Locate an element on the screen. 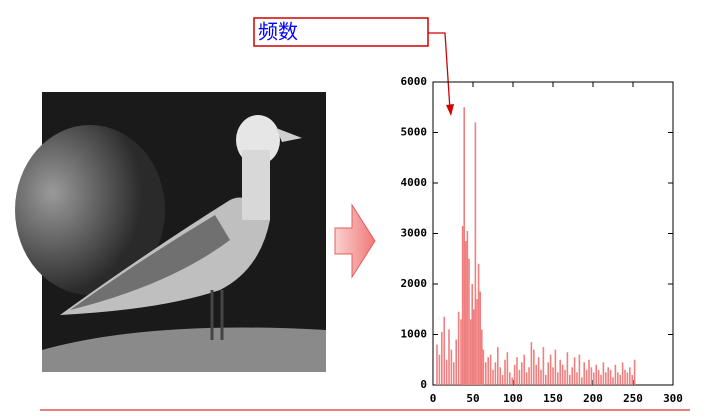  arrow-shape is located at coordinates (355, 241).